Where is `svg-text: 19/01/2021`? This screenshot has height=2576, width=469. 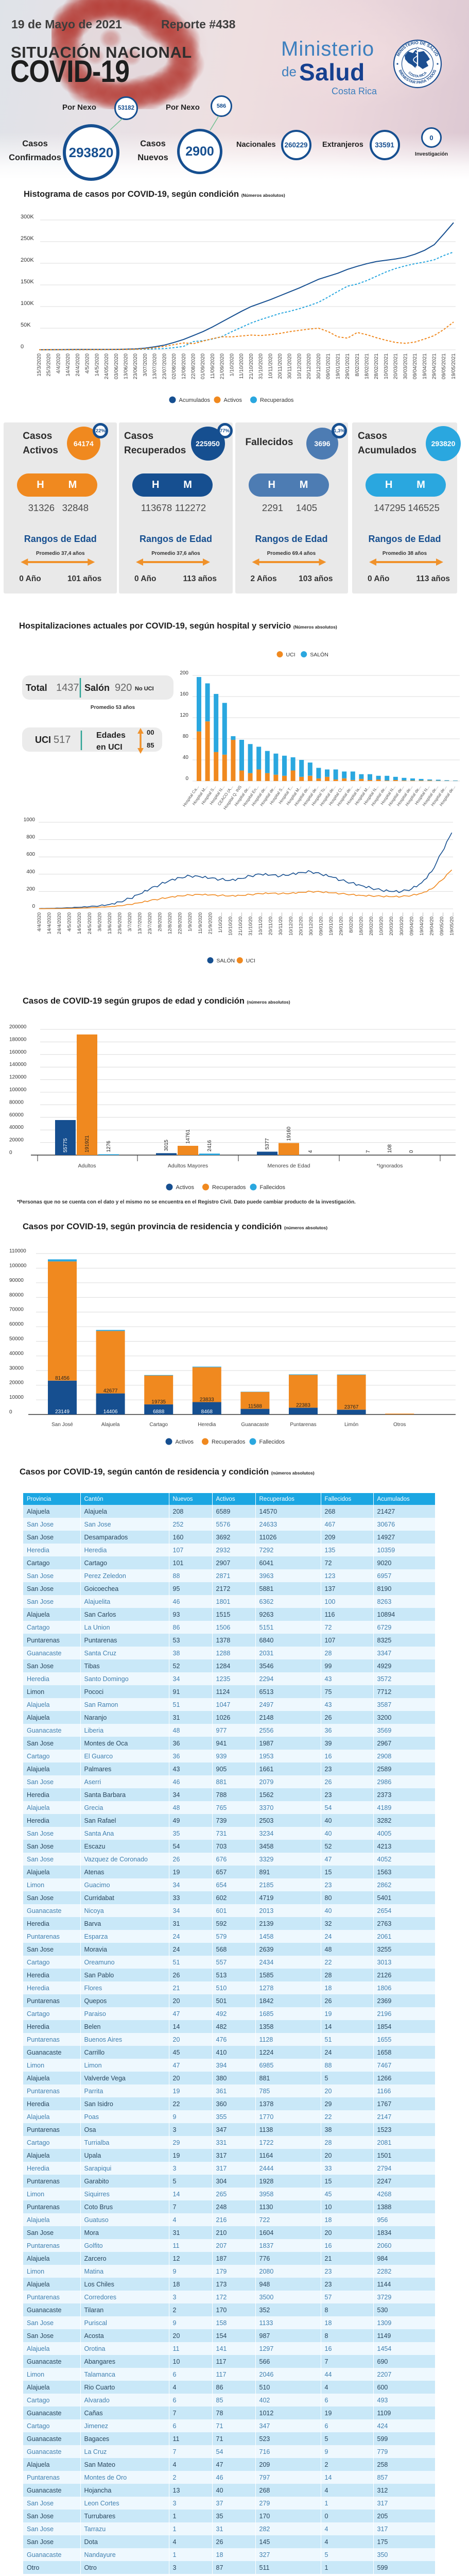
svg-text: 19/01/2021 is located at coordinates (338, 366).